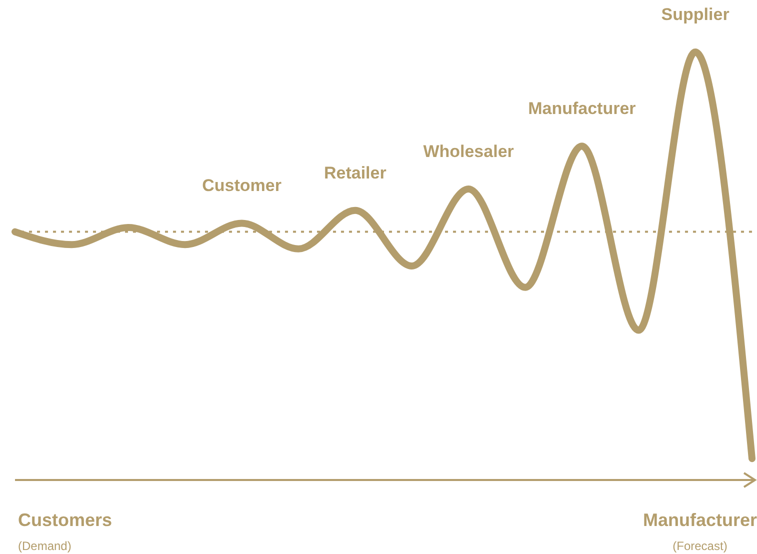 This screenshot has height=554, width=757. Describe the element at coordinates (45, 546) in the screenshot. I see `text: (Demand)` at that location.